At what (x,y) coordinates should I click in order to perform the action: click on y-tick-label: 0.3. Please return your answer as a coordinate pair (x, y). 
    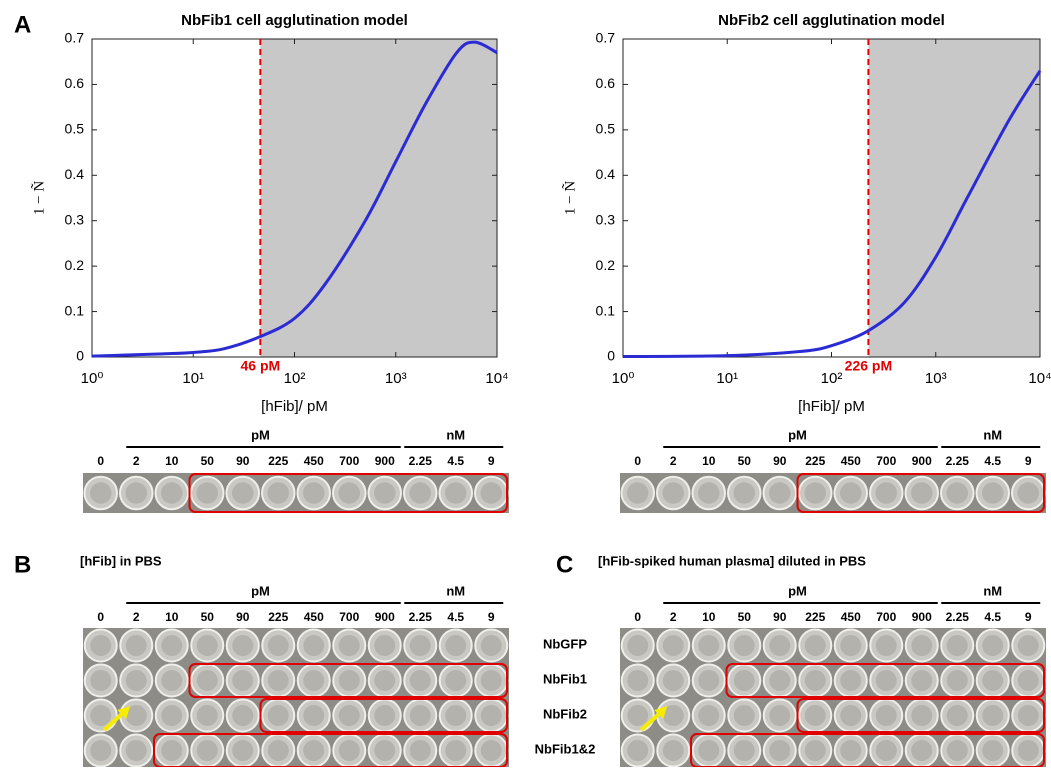
    Looking at the image, I should click on (75, 219).